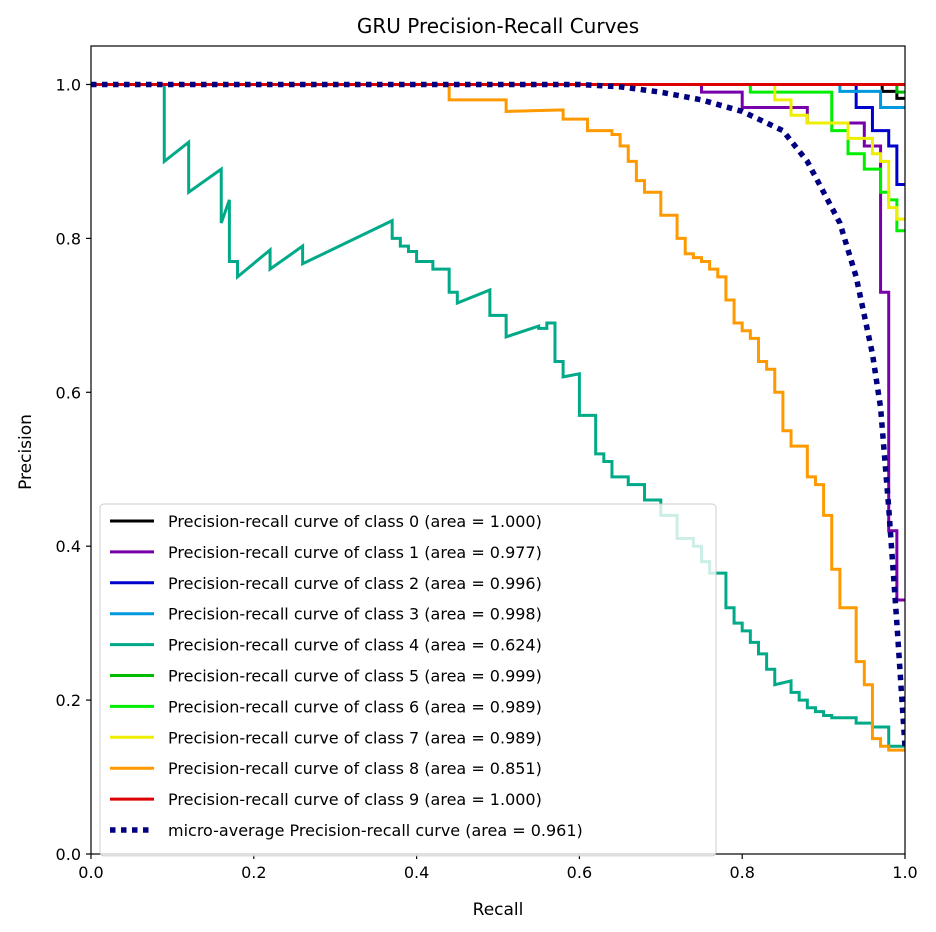 Image resolution: width=936 pixels, height=932 pixels. What do you see at coordinates (253, 872) in the screenshot?
I see `x-tick-label: 0.2` at bounding box center [253, 872].